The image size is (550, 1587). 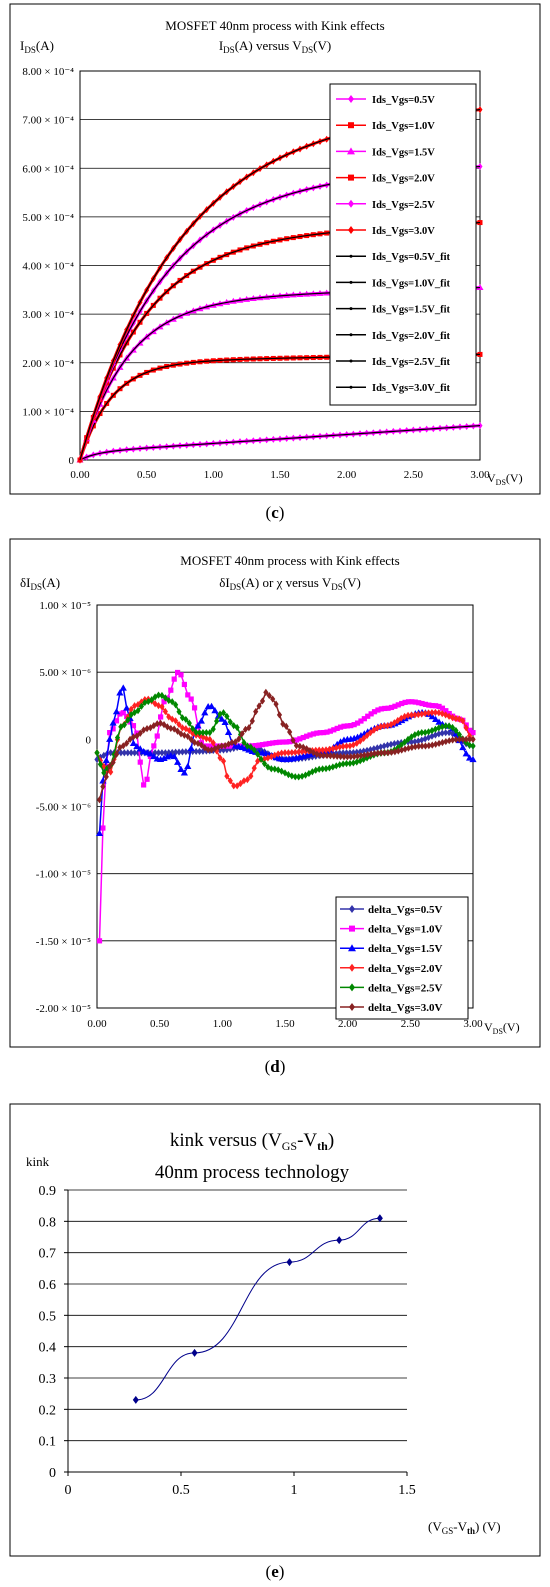 I want to click on data-point-Ids_Vgs=1.5V, so click(x=480, y=287).